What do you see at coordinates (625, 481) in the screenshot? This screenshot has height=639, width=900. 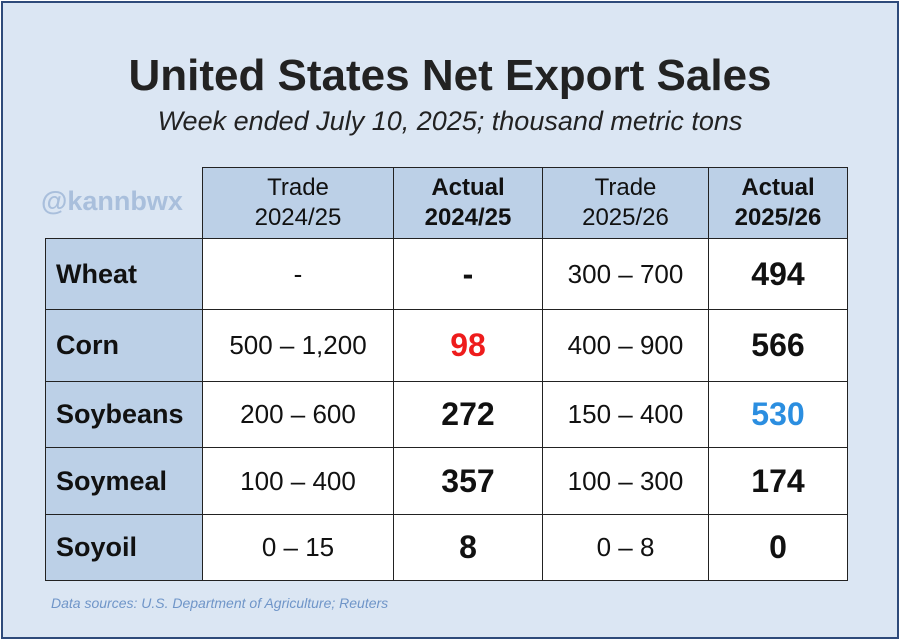 I see `soymeal-trade-2025-26: 100 – 300` at bounding box center [625, 481].